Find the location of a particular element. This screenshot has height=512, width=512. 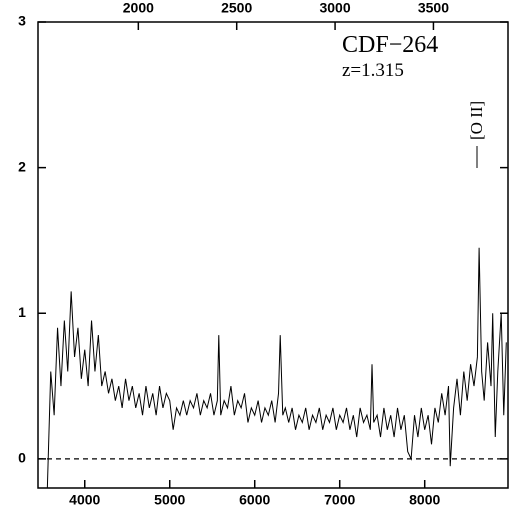

y-tick-label: 2 is located at coordinates (22, 166).